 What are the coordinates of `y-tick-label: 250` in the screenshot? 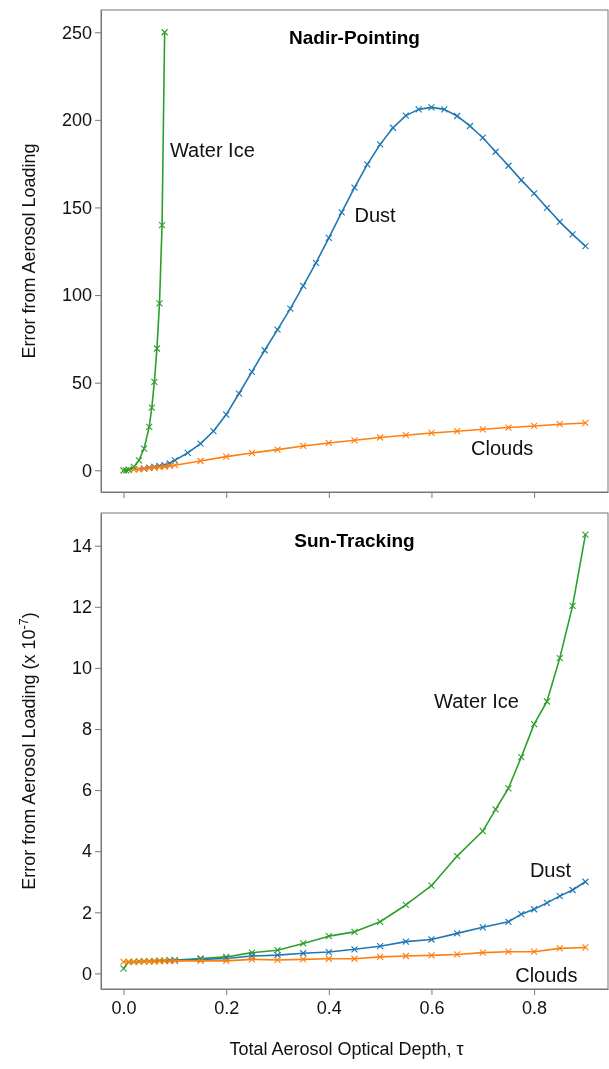 It's located at (76, 32).